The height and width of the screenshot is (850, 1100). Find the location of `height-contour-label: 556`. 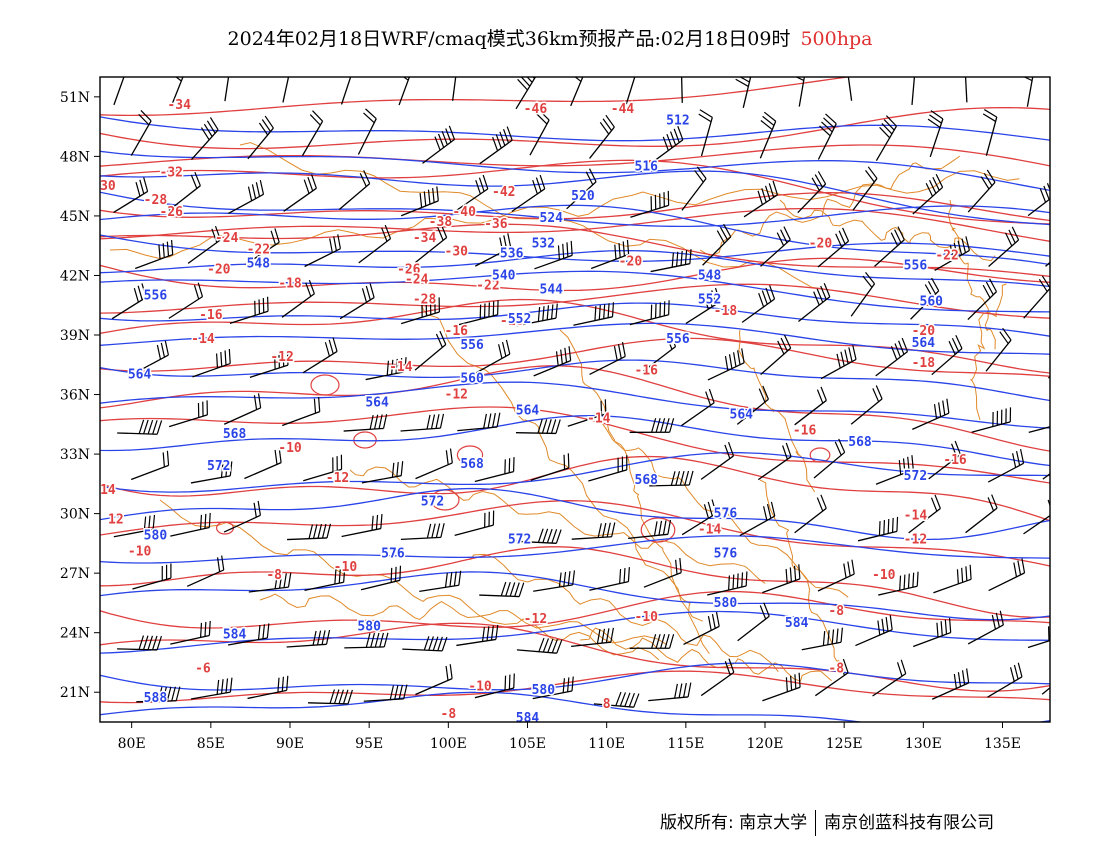

height-contour-label: 556 is located at coordinates (472, 345).